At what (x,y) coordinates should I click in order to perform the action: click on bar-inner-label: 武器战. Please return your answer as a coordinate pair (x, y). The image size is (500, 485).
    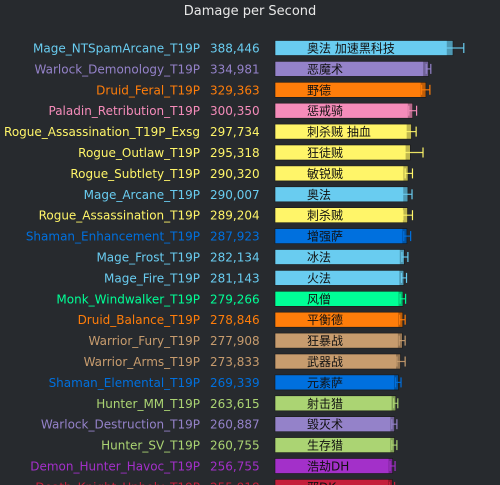
    Looking at the image, I should click on (325, 362).